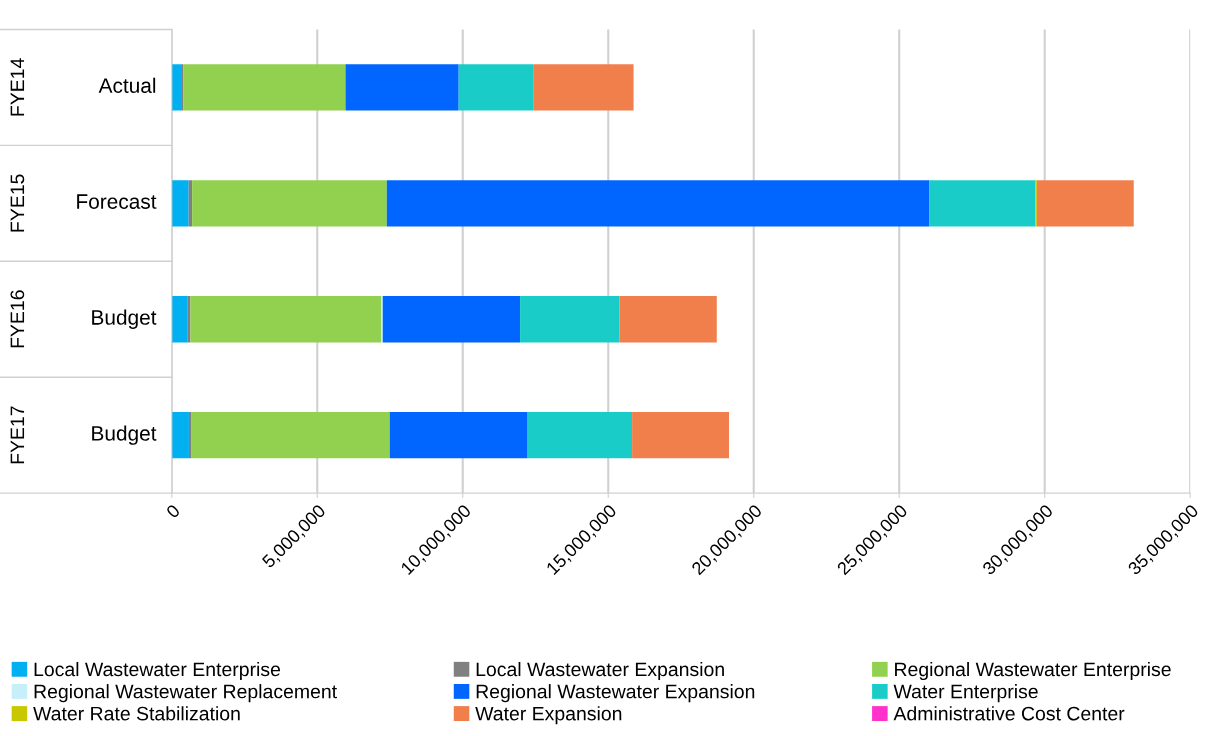 The width and height of the screenshot is (1227, 736). What do you see at coordinates (1009, 713) in the screenshot?
I see `legend-label: Administrative Cost Center` at bounding box center [1009, 713].